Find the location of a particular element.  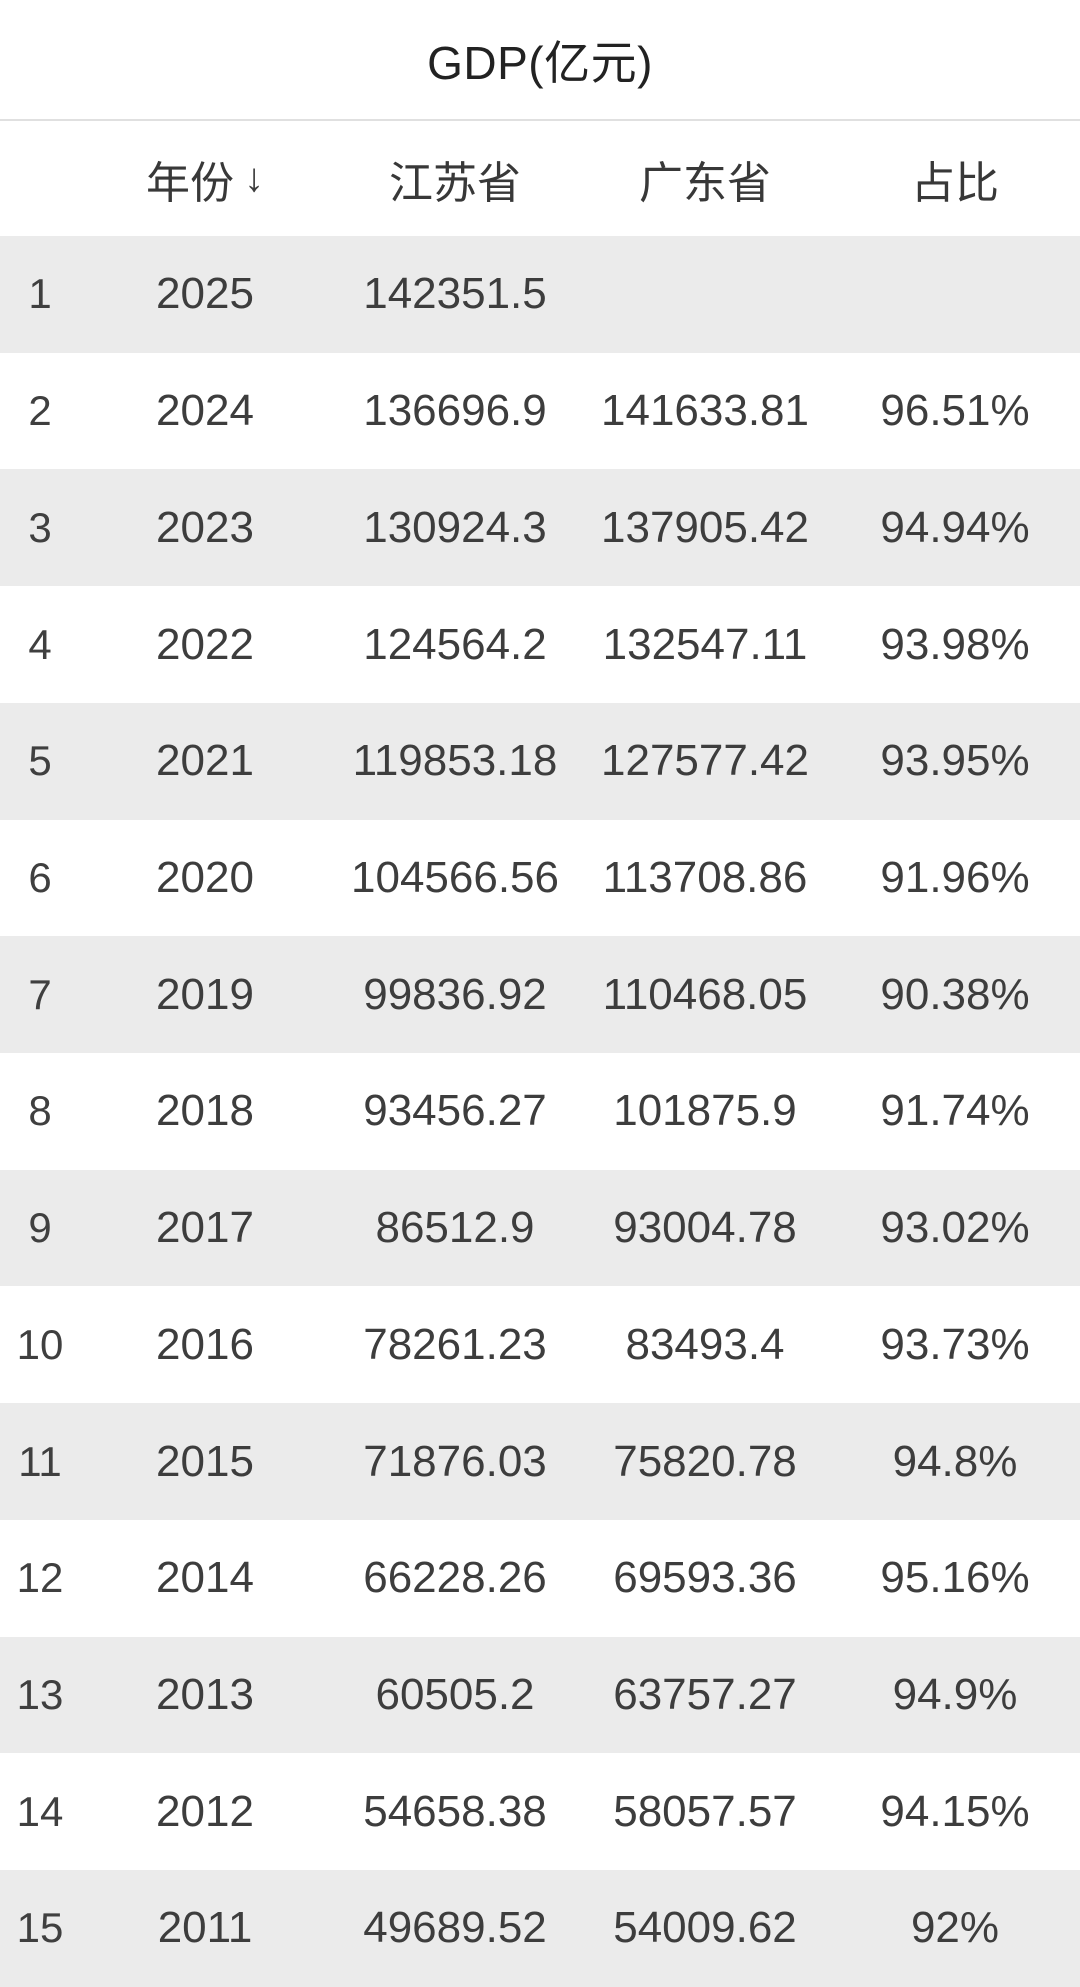

row-index: 11 is located at coordinates (40, 1461).